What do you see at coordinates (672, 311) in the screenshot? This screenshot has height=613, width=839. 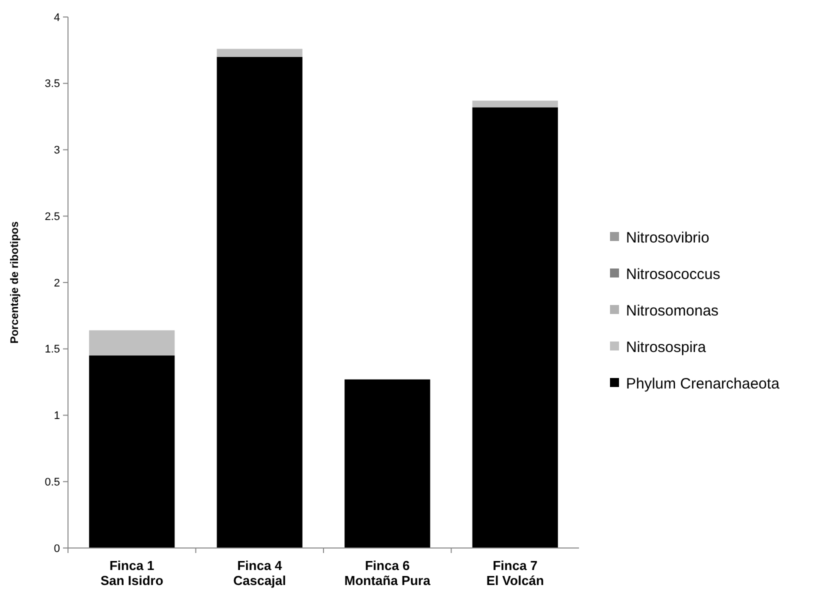 I see `legend-label: Nitrosomonas` at bounding box center [672, 311].